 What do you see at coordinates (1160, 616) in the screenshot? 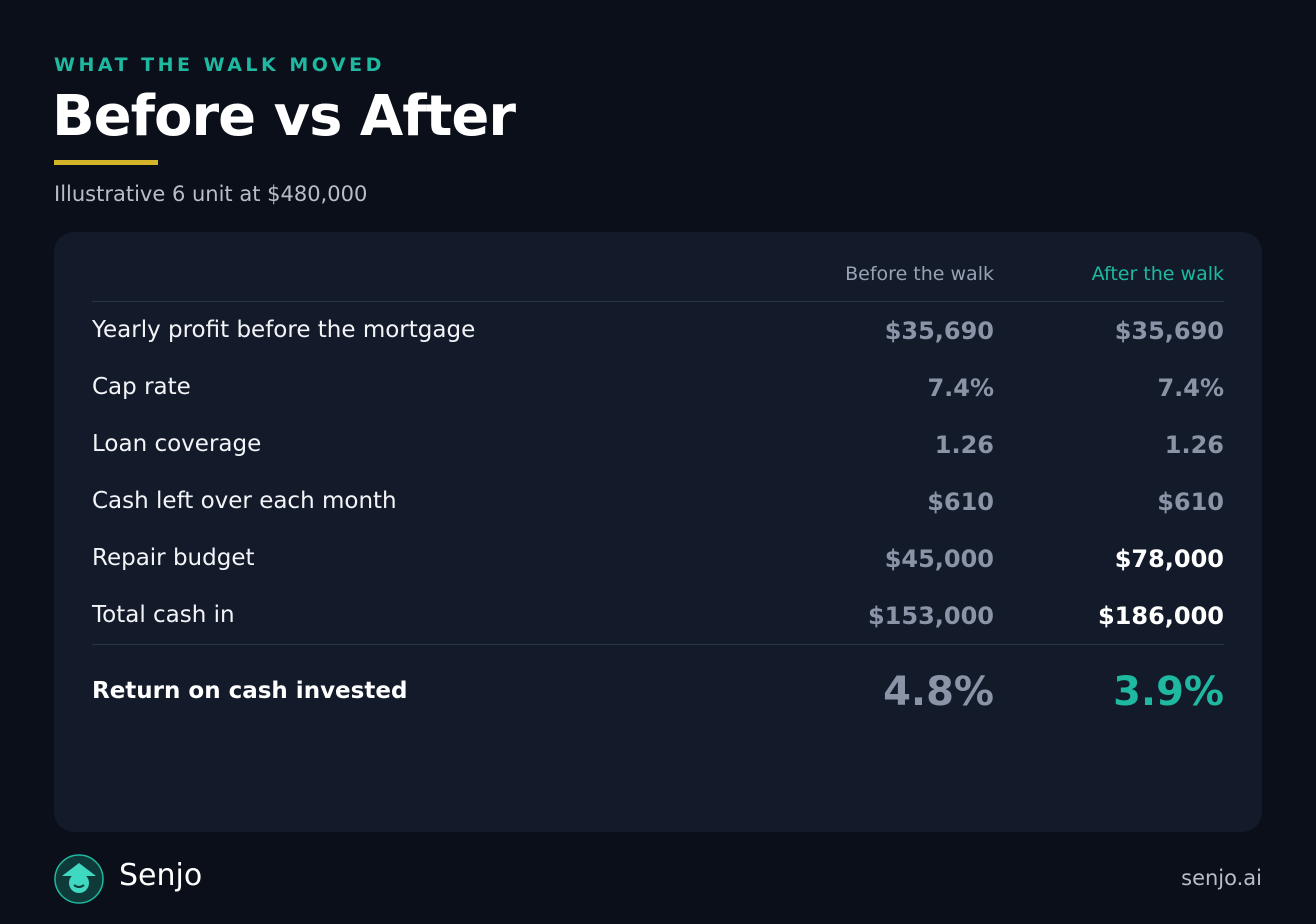
I see `row-value: $186,000` at bounding box center [1160, 616].